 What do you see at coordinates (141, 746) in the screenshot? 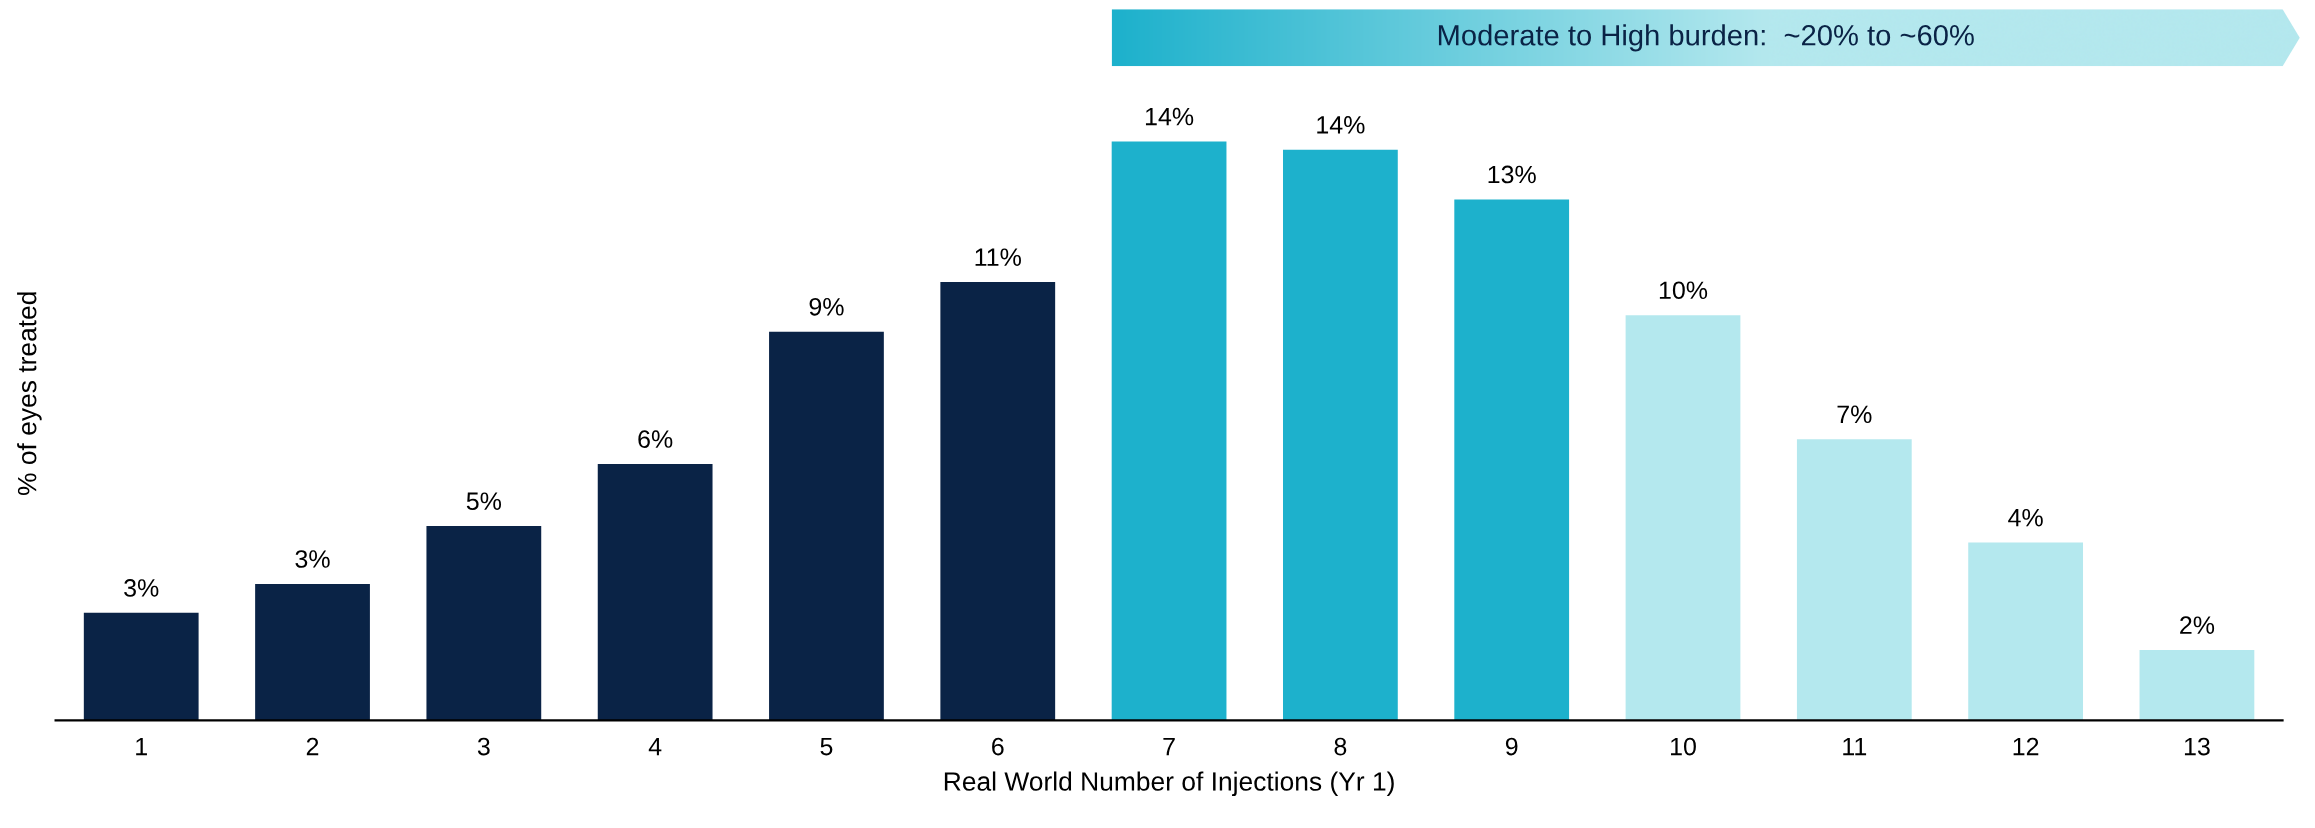
I see `x-tick-label: 1` at bounding box center [141, 746].